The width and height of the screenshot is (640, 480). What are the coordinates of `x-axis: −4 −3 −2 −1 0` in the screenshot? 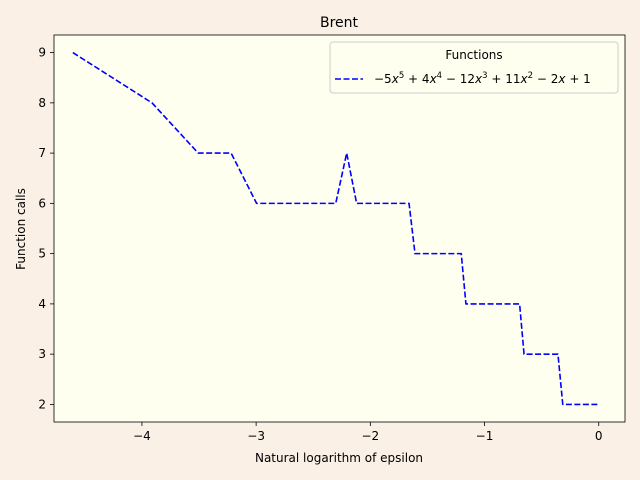 It's located at (368, 432).